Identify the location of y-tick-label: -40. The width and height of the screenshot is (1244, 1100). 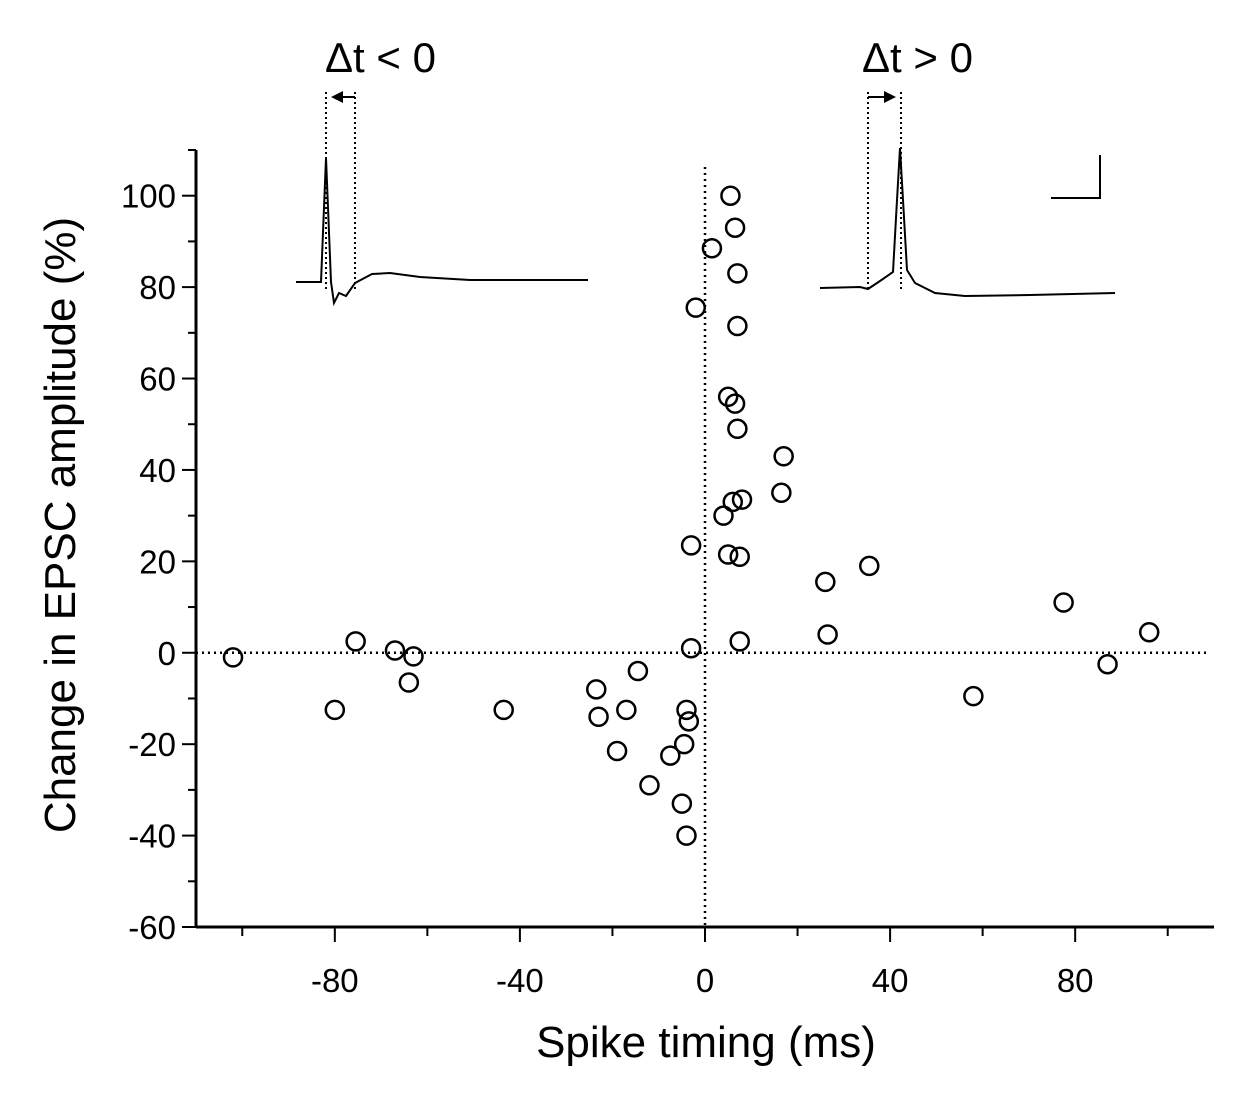
(152, 836).